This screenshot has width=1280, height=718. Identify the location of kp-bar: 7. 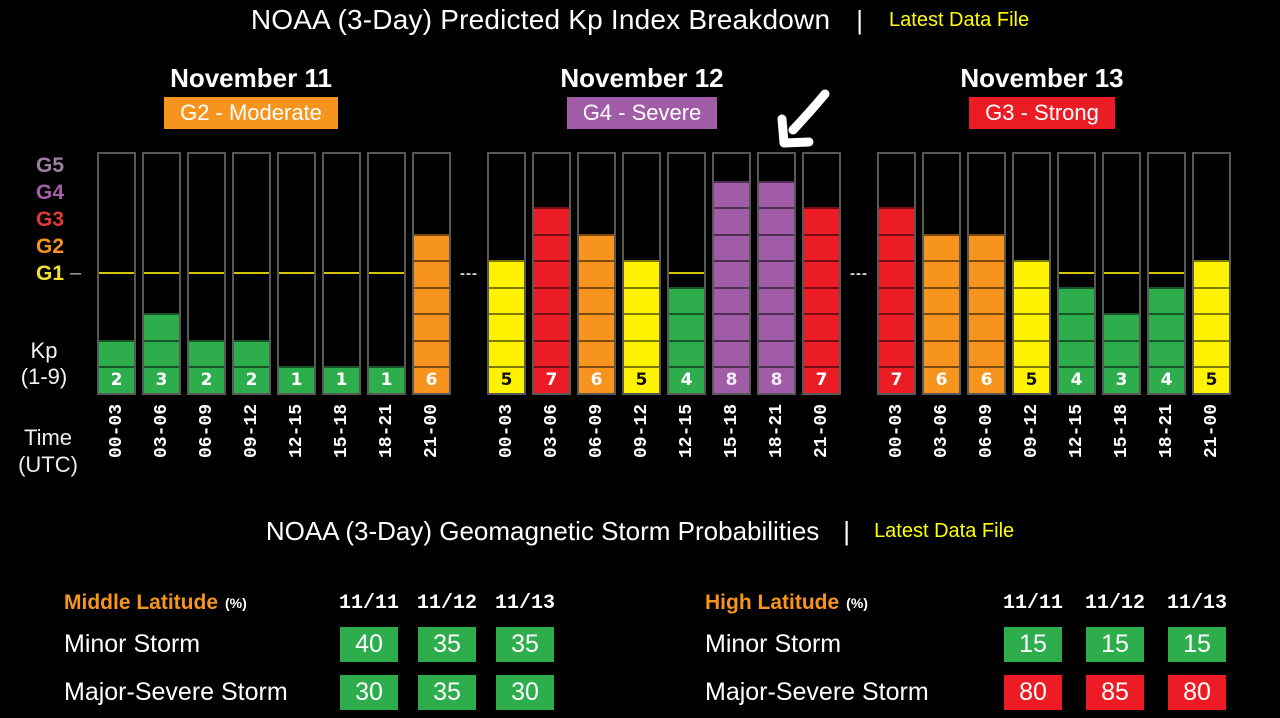
(551, 273).